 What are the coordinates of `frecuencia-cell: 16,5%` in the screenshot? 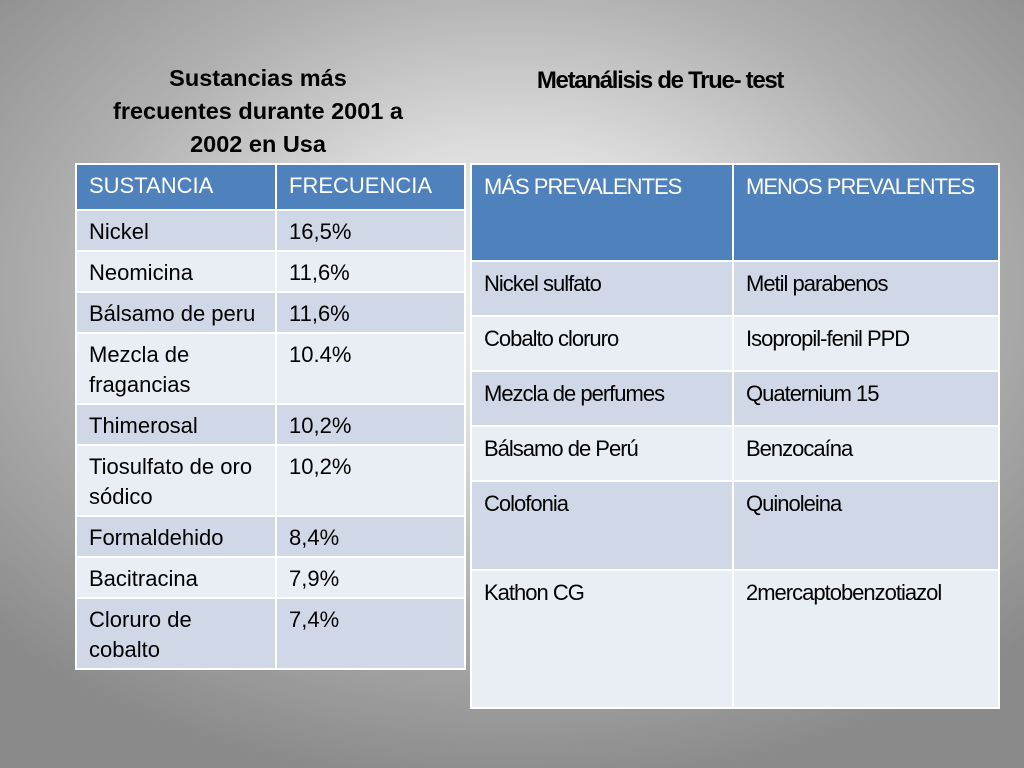 It's located at (370, 230).